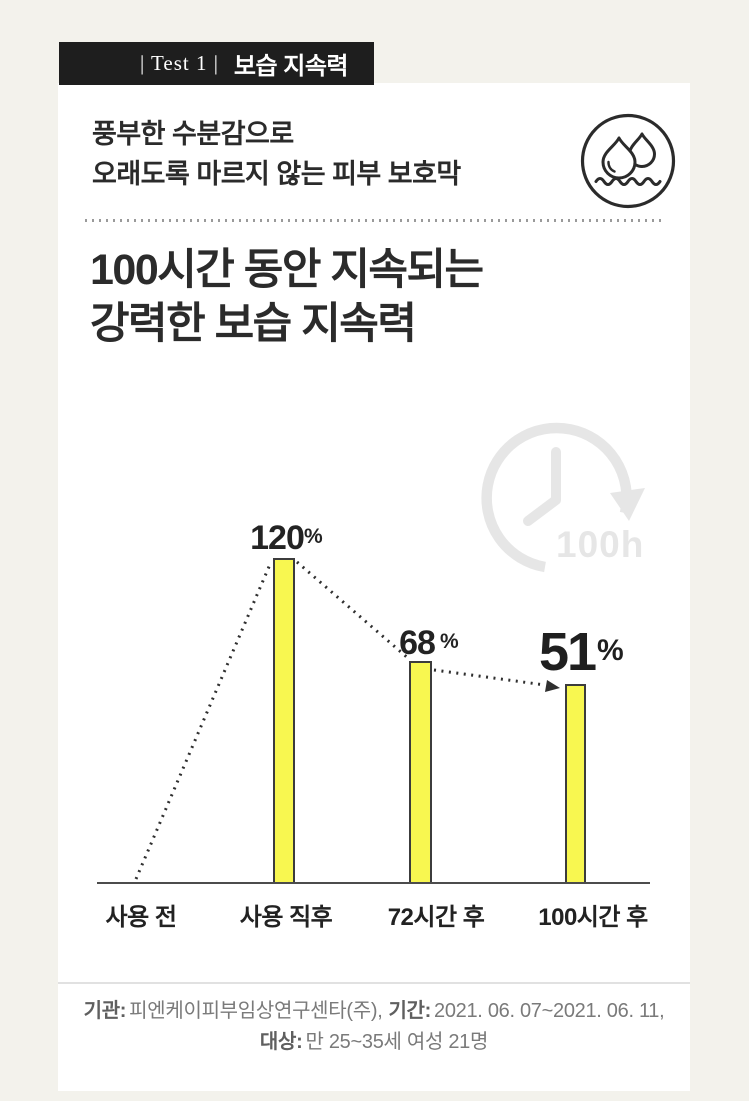 This screenshot has height=1101, width=749. Describe the element at coordinates (277, 538) in the screenshot. I see `value-120: 120` at that location.